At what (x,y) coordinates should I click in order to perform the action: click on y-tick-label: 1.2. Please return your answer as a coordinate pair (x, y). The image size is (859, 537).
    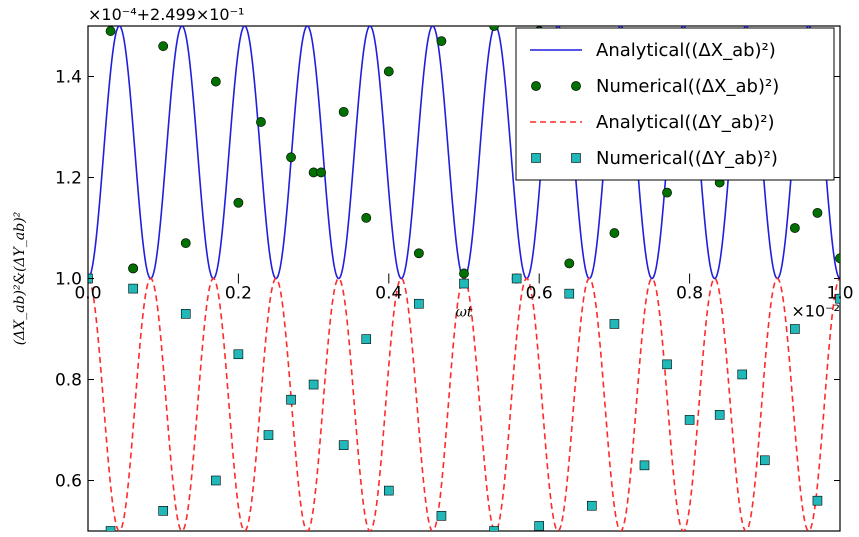
    Looking at the image, I should click on (68, 179).